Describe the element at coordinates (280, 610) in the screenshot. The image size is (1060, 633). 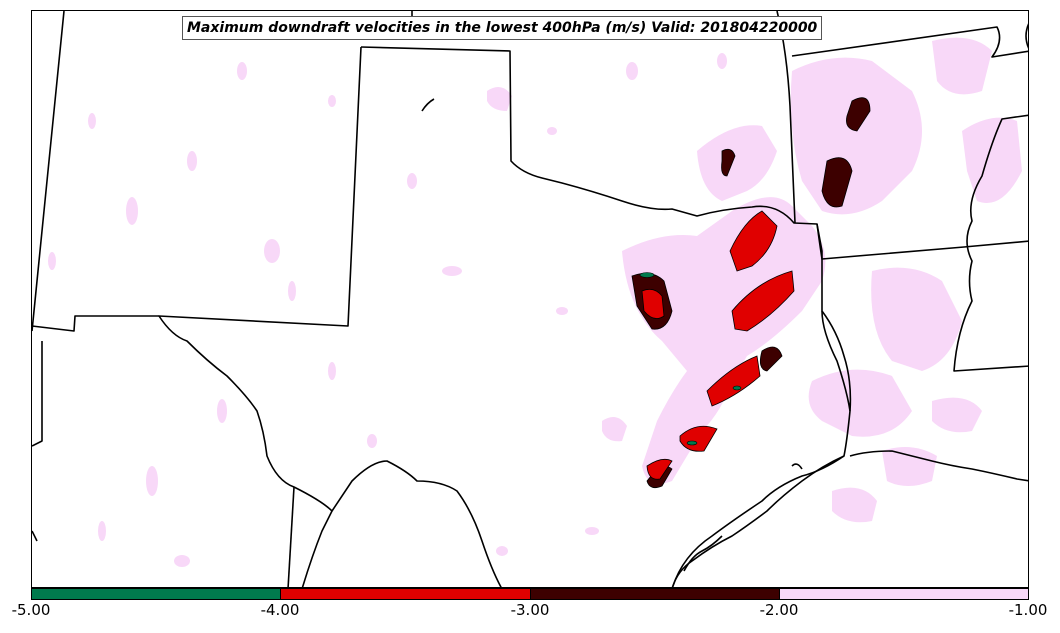
I see `colorbar-tick-label: -4.00` at that location.